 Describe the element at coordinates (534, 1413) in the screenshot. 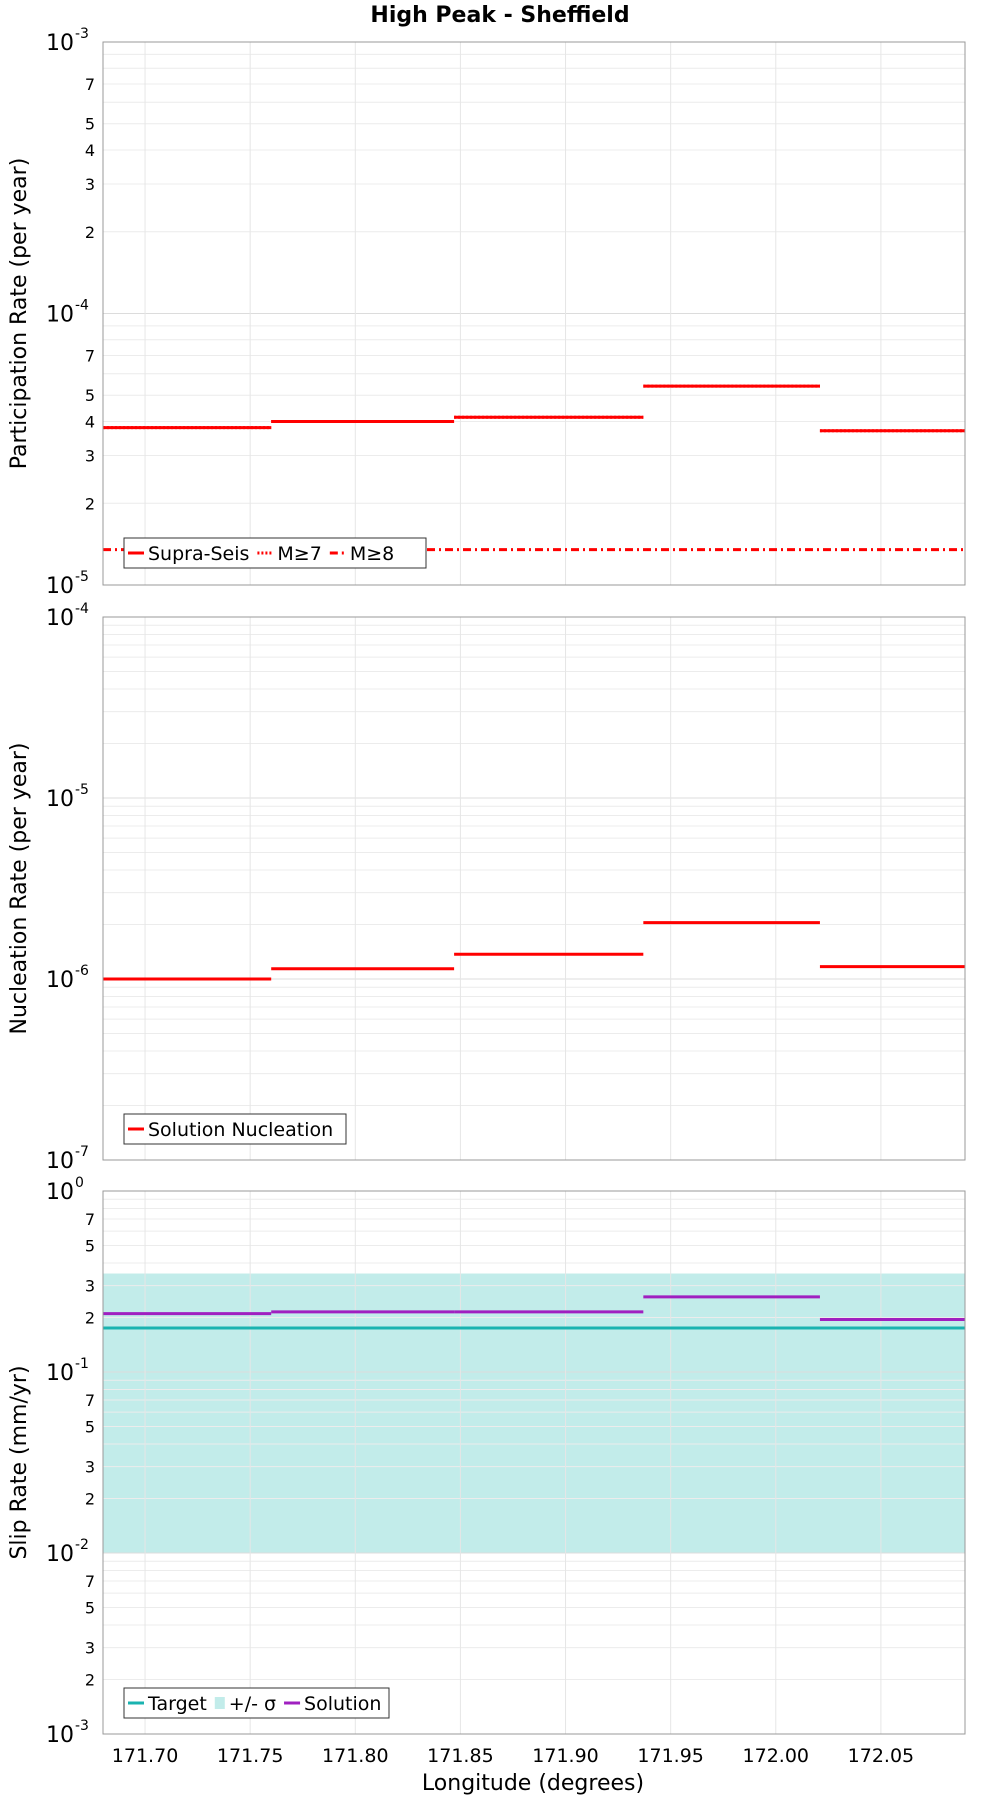

I see `sigma-band` at that location.